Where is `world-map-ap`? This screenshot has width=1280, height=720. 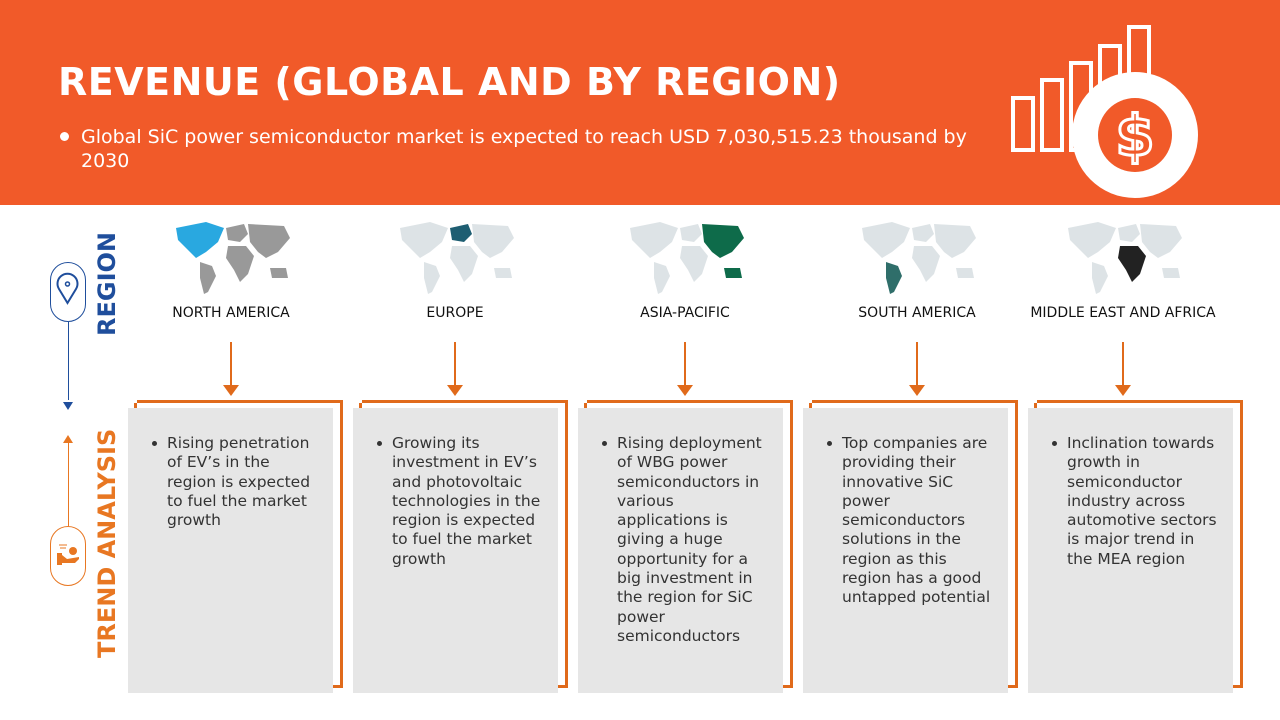
world-map-ap is located at coordinates (687, 258).